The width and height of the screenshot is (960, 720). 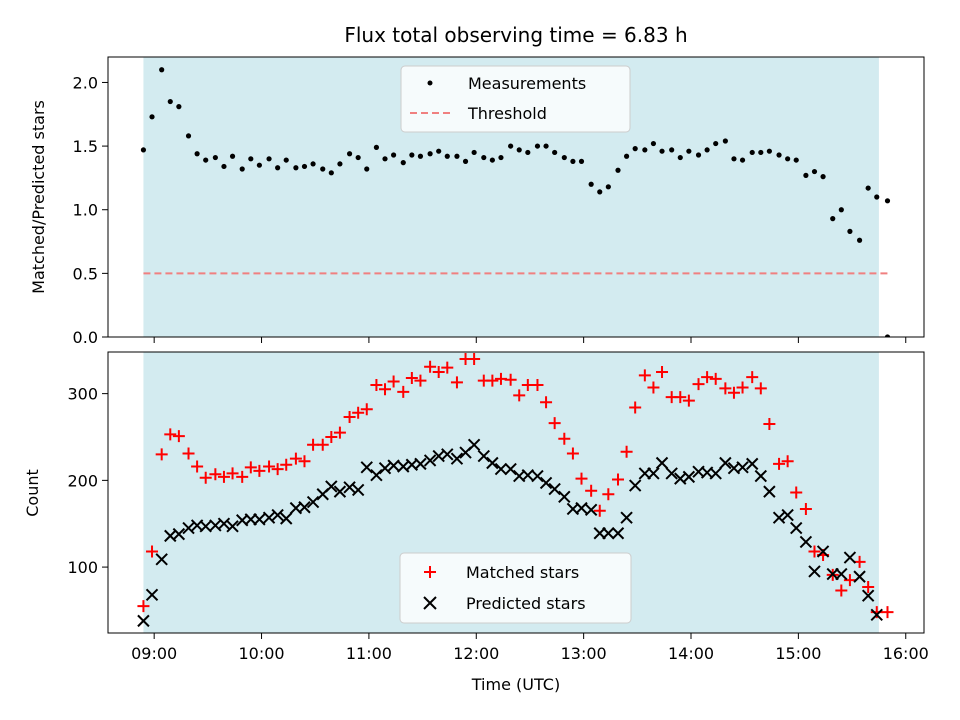 I want to click on legend-threshold-label: Threshold, so click(x=507, y=113).